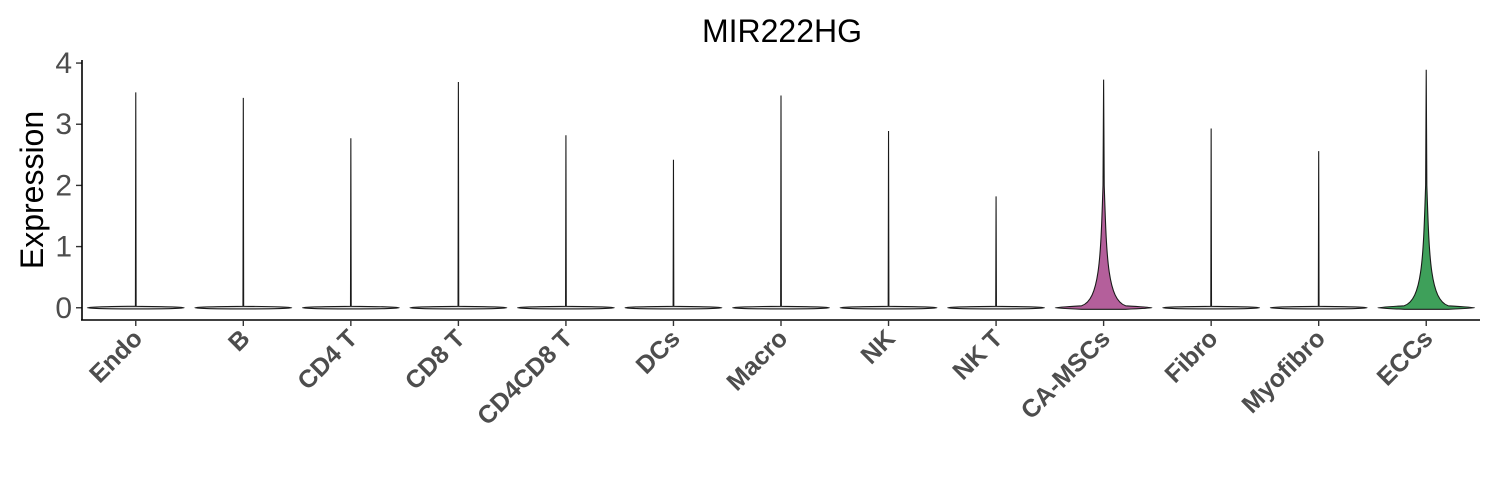 This screenshot has height=500, width=1500. What do you see at coordinates (658, 351) in the screenshot?
I see `x-tick-label: DCs` at bounding box center [658, 351].